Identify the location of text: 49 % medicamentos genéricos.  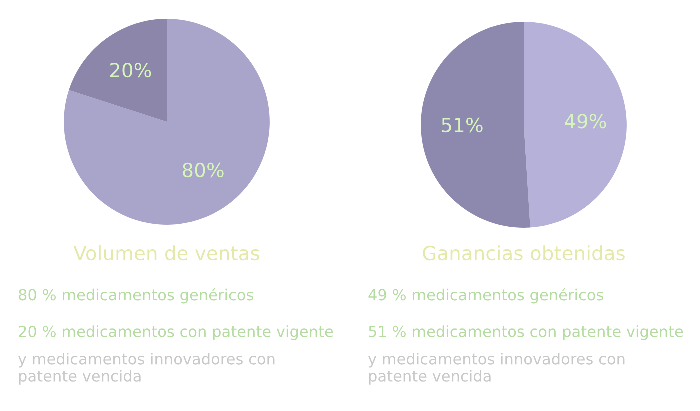
(486, 296).